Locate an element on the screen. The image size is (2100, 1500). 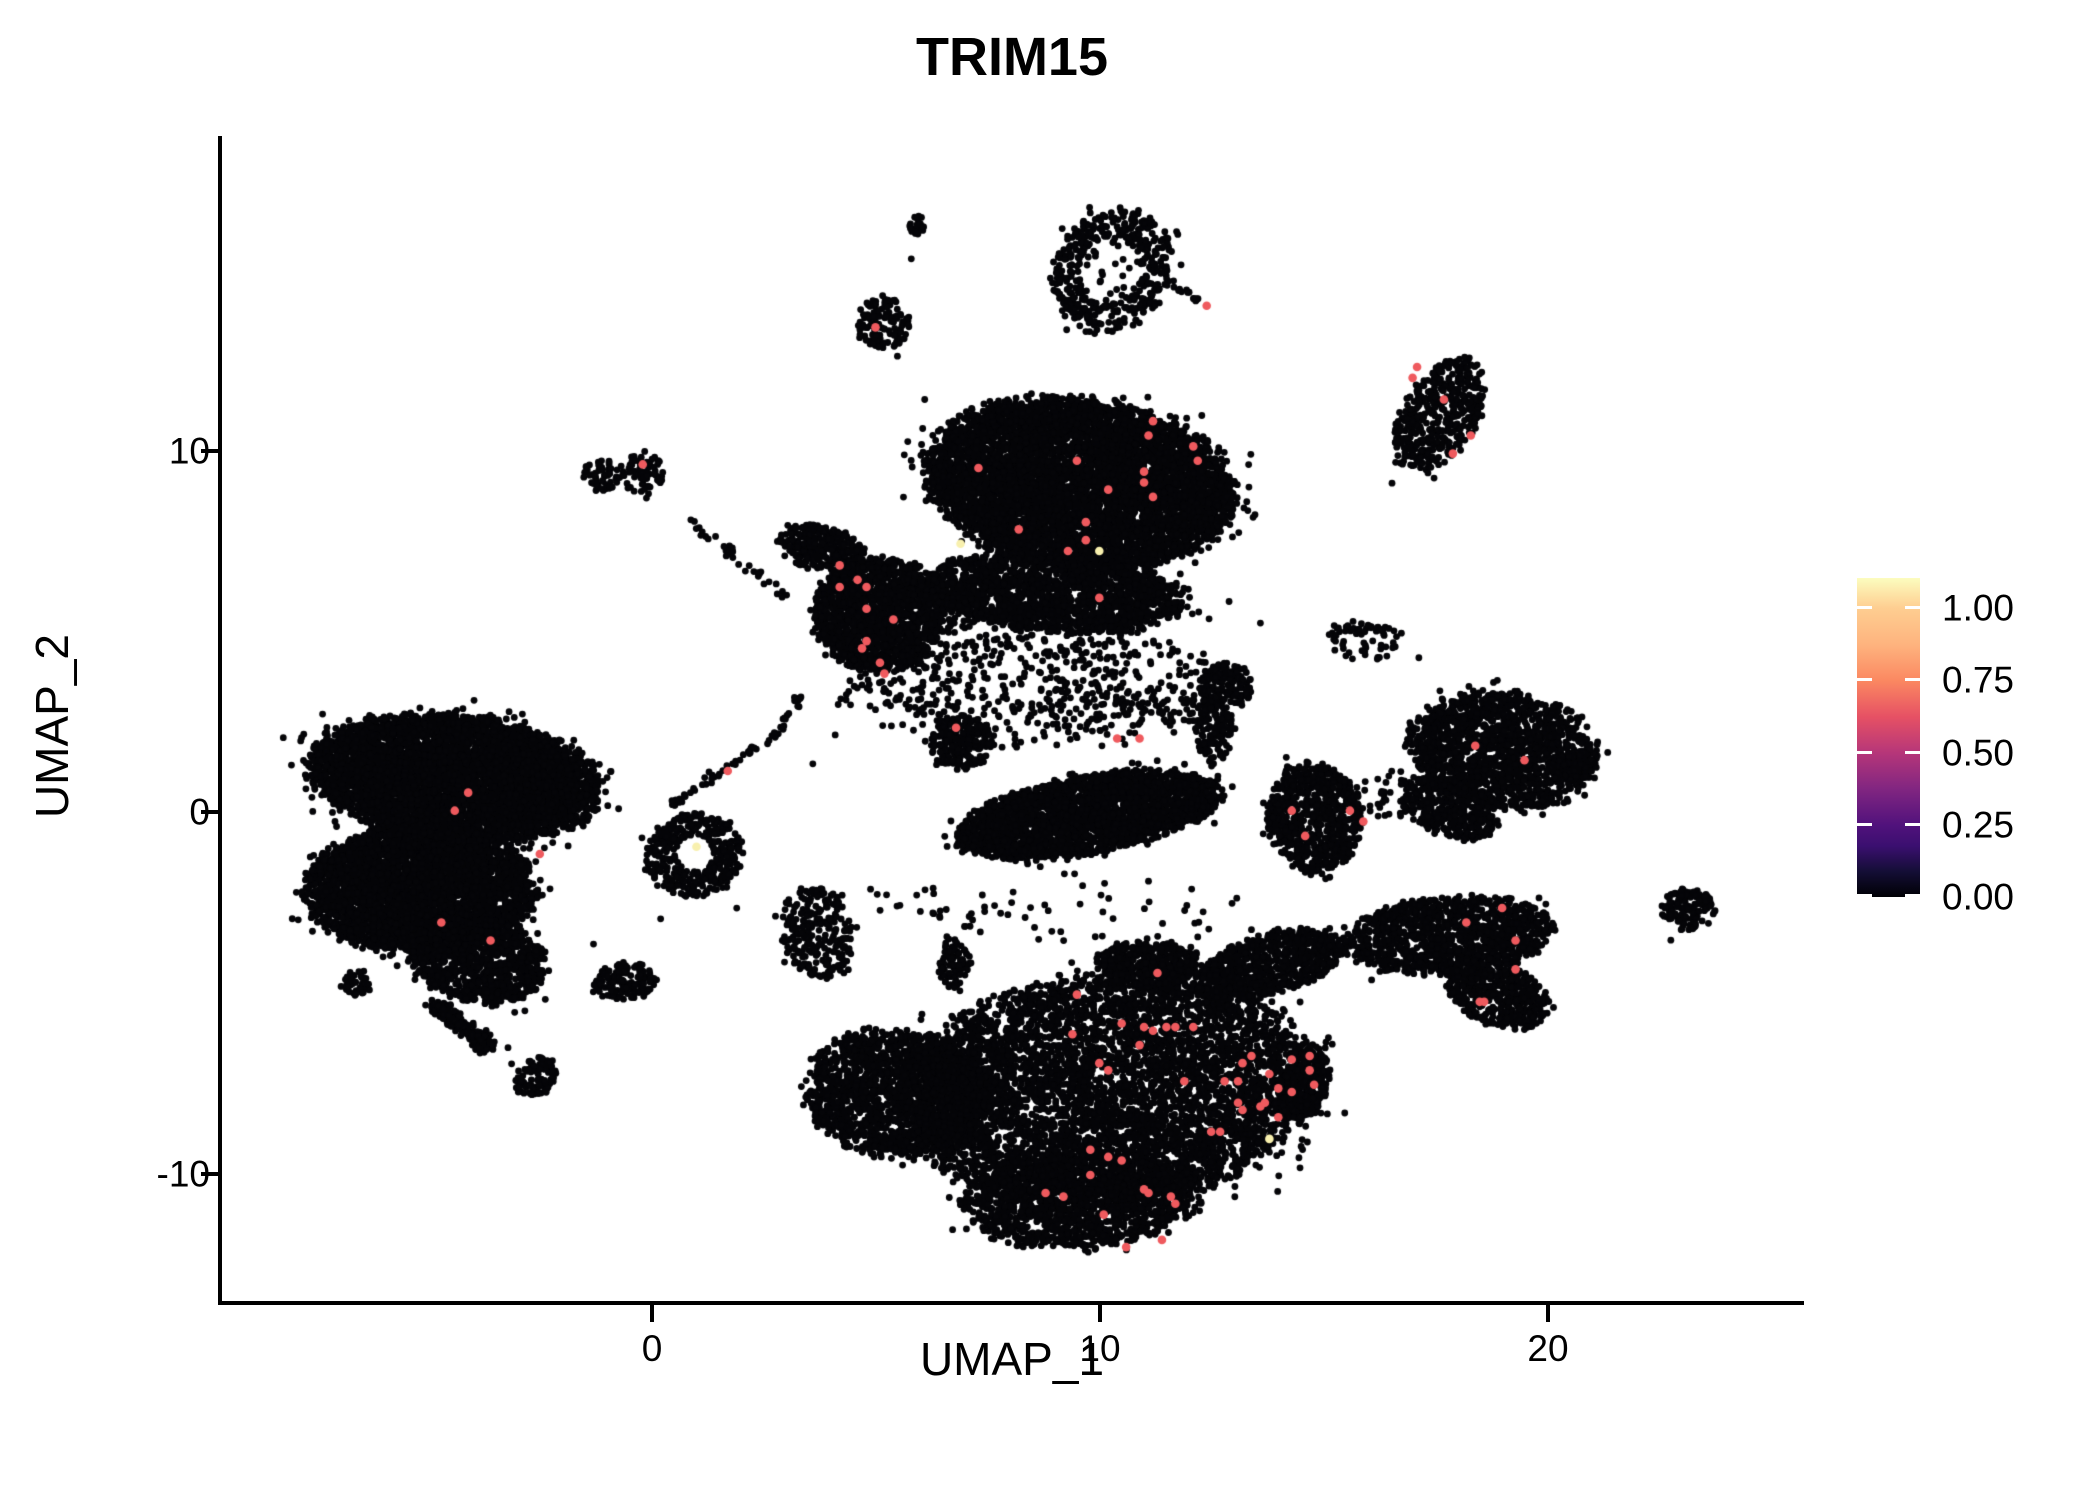
colorbar-gradient is located at coordinates (1888, 737).